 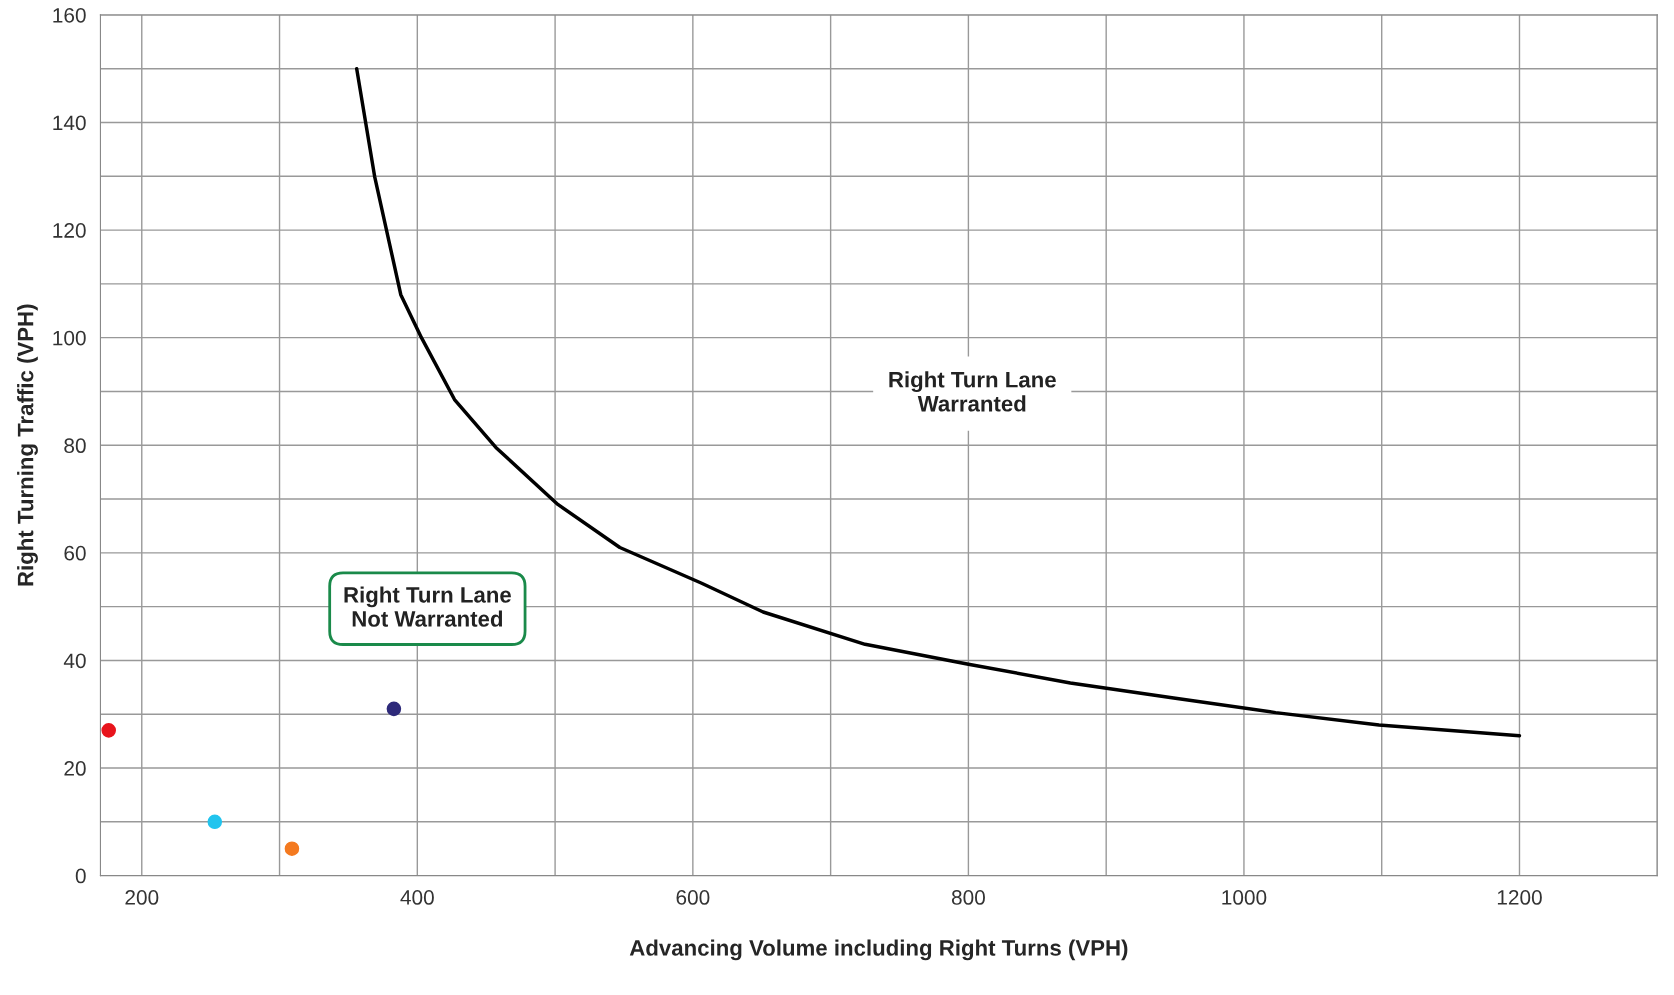 What do you see at coordinates (1519, 897) in the screenshot?
I see `x-tick-label: 1200` at bounding box center [1519, 897].